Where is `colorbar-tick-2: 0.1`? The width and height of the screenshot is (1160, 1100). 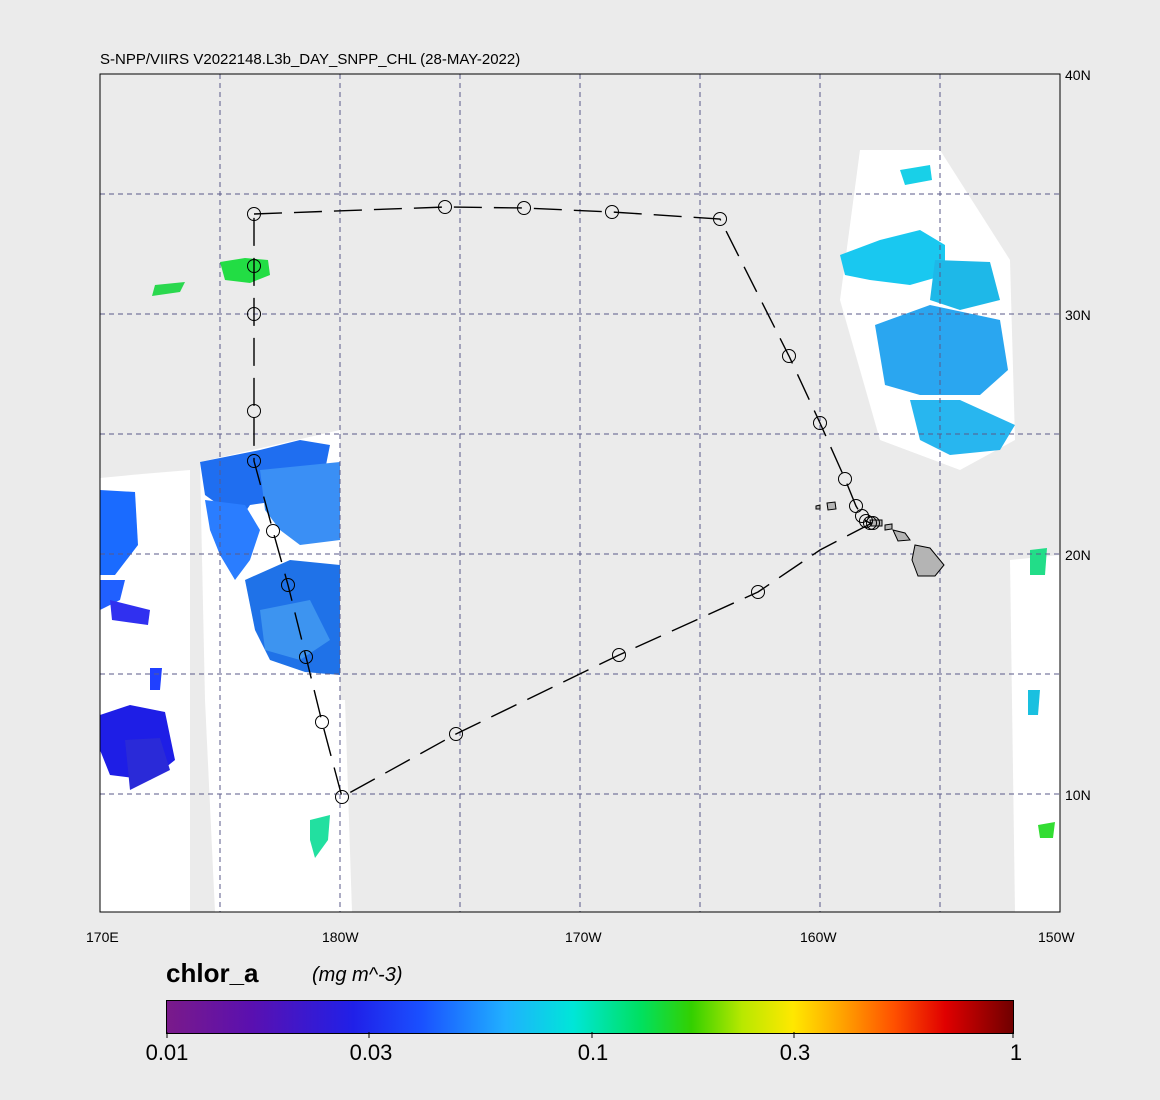
colorbar-tick-2: 0.1 is located at coordinates (593, 1052).